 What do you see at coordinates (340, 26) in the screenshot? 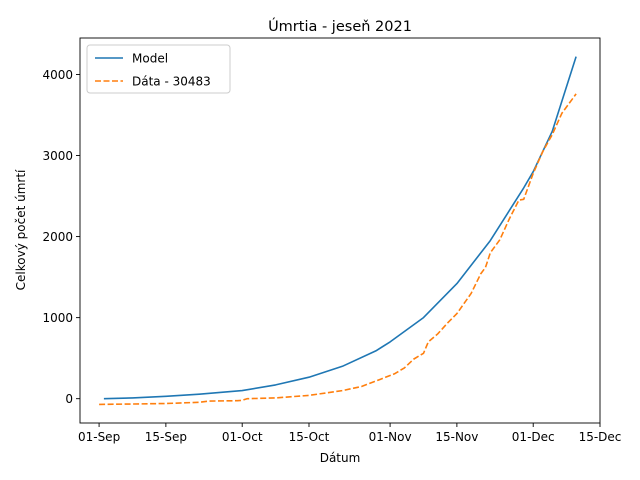
I see `chart-title: Úmrtia - jeseň 2021` at bounding box center [340, 26].